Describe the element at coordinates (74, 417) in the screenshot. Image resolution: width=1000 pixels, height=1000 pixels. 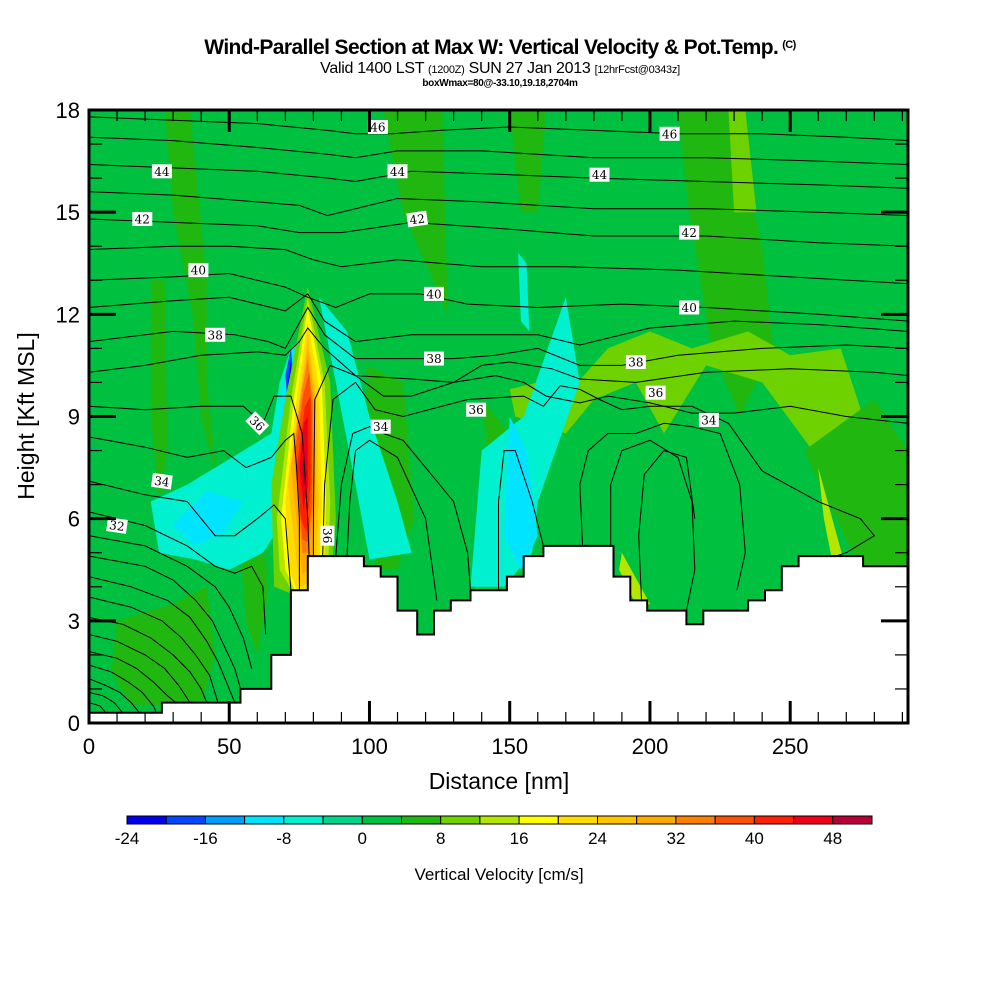
I see `y-tick-label: 9` at that location.